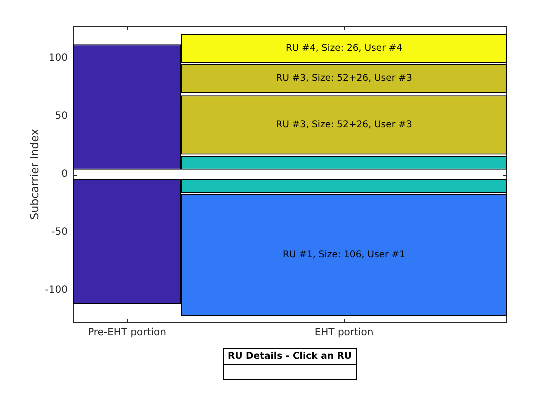 Image resolution: width=560 pixels, height=420 pixels. What do you see at coordinates (65, 174) in the screenshot?
I see `y-tick-label: 0` at bounding box center [65, 174].